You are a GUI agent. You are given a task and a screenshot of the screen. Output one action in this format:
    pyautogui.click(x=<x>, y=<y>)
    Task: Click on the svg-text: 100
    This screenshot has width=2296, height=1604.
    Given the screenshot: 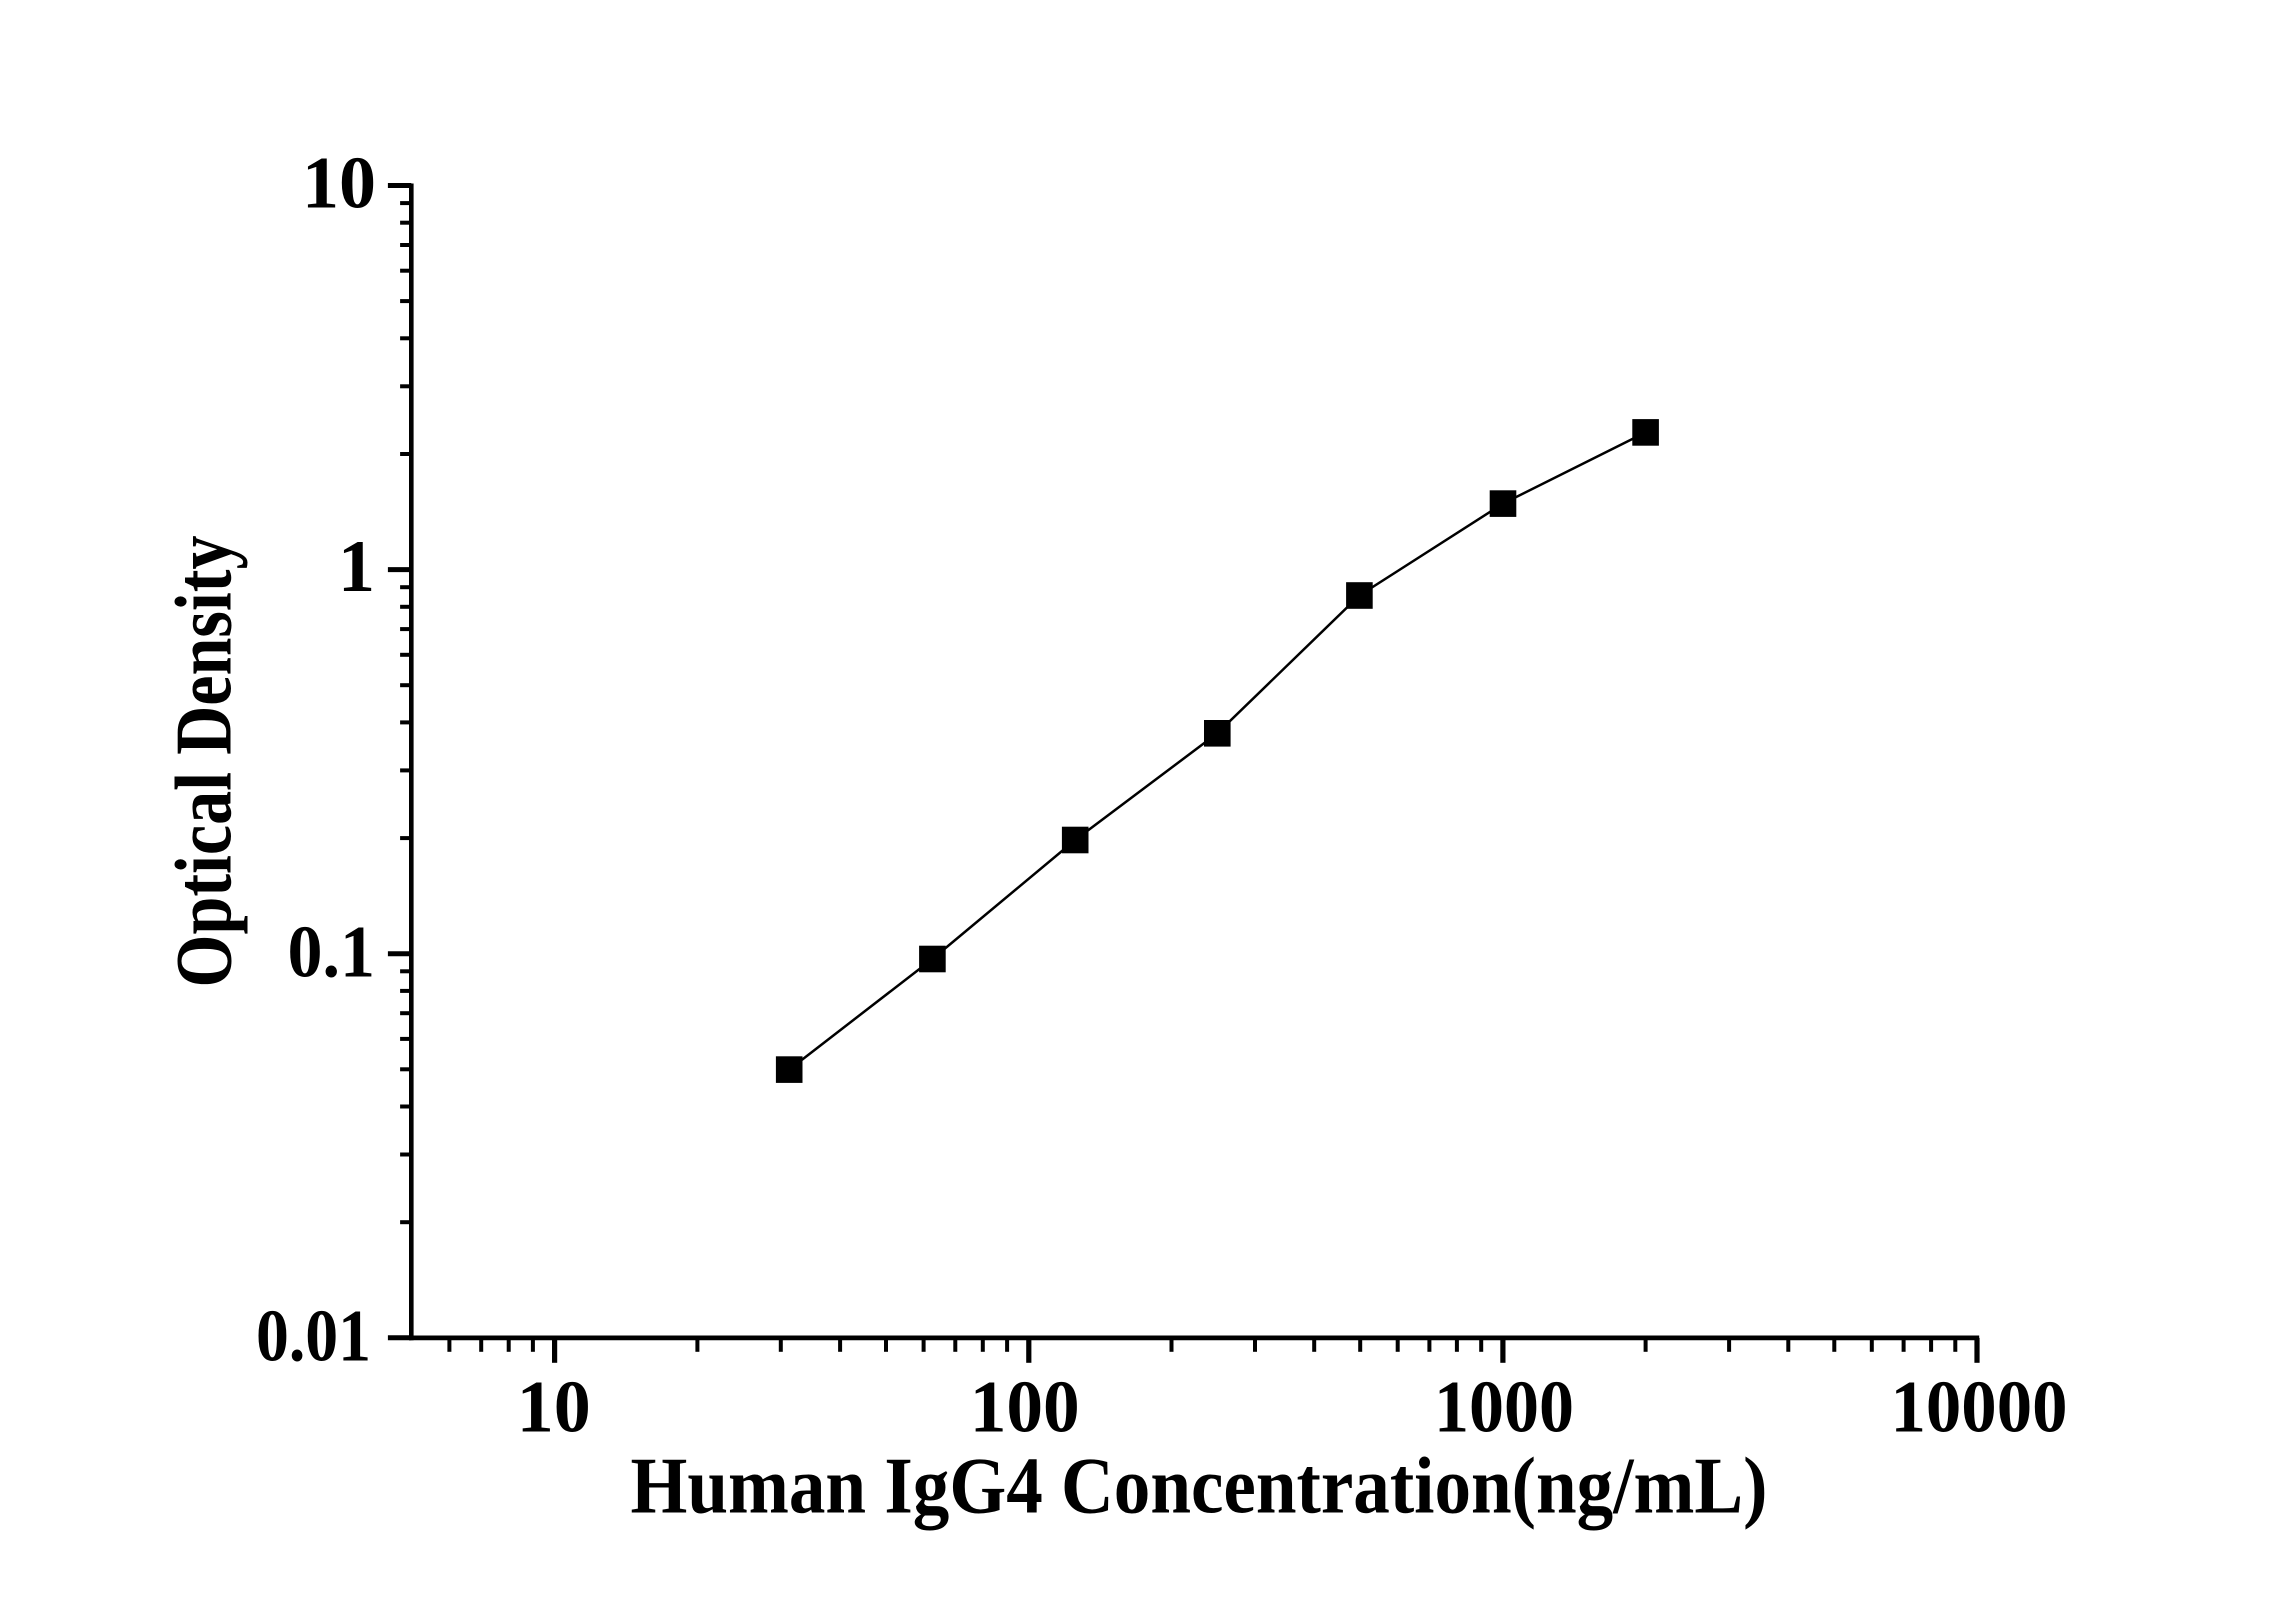 What is the action you would take?
    pyautogui.click(x=1025, y=1408)
    